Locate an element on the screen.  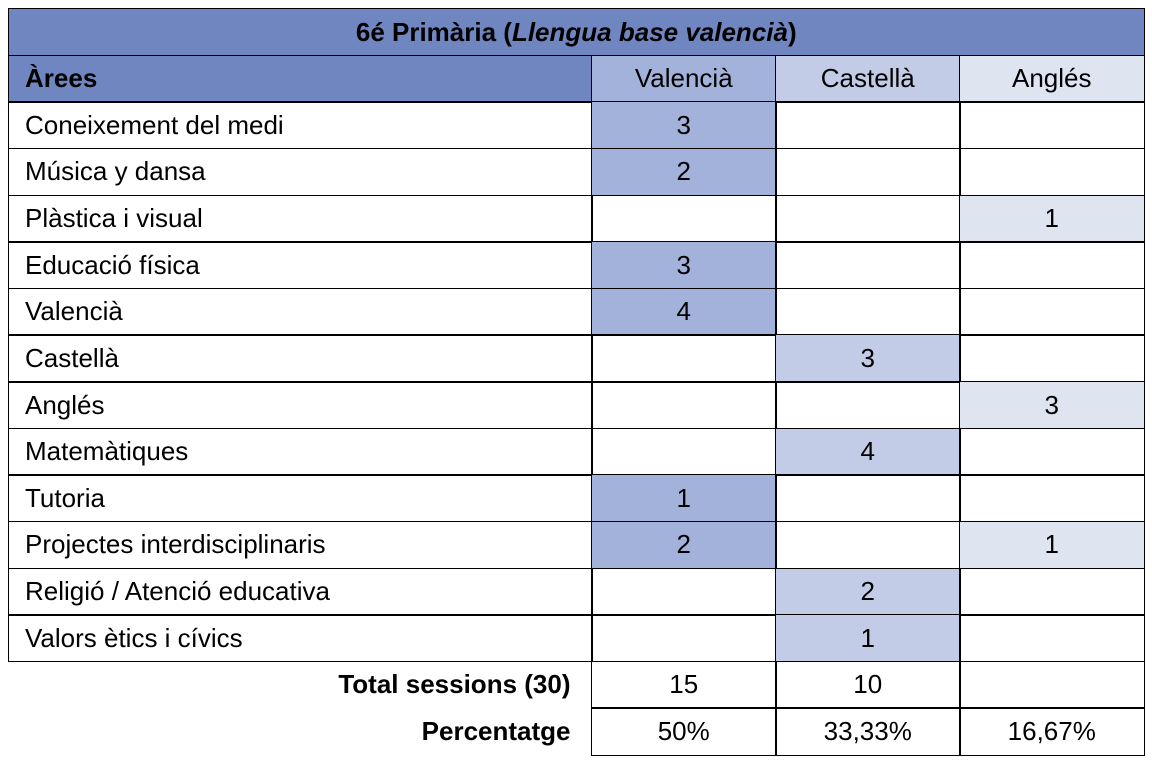
total-label-text: Total sessions (30) is located at coordinates (454, 684).